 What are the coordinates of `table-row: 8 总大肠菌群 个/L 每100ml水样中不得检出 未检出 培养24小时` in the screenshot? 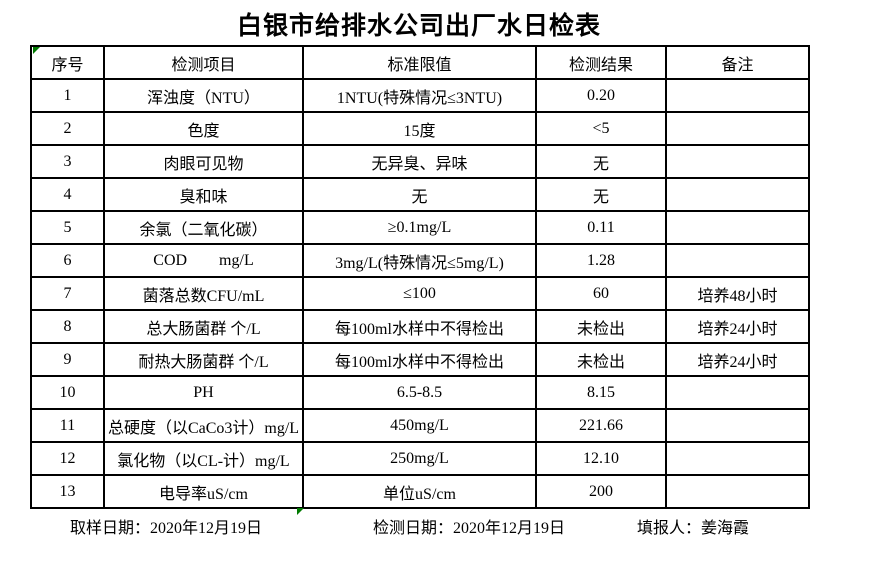 It's located at (420, 326).